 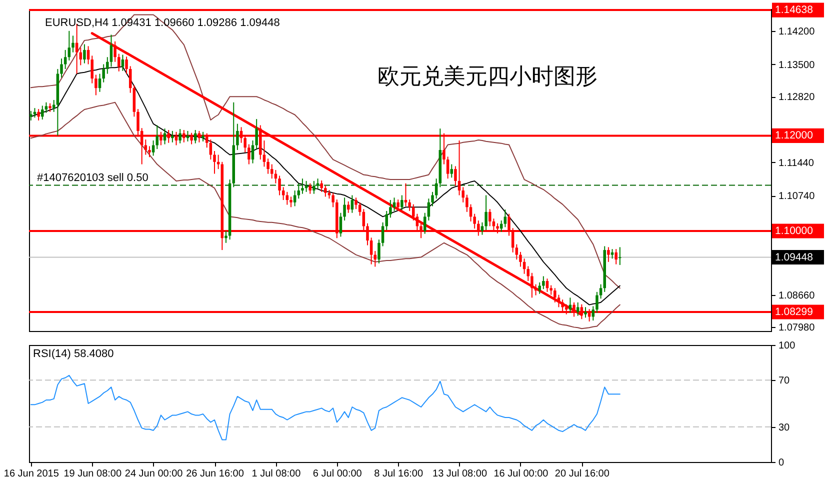 I want to click on x-tick-label: 6 Jul 00:00, so click(x=337, y=473).